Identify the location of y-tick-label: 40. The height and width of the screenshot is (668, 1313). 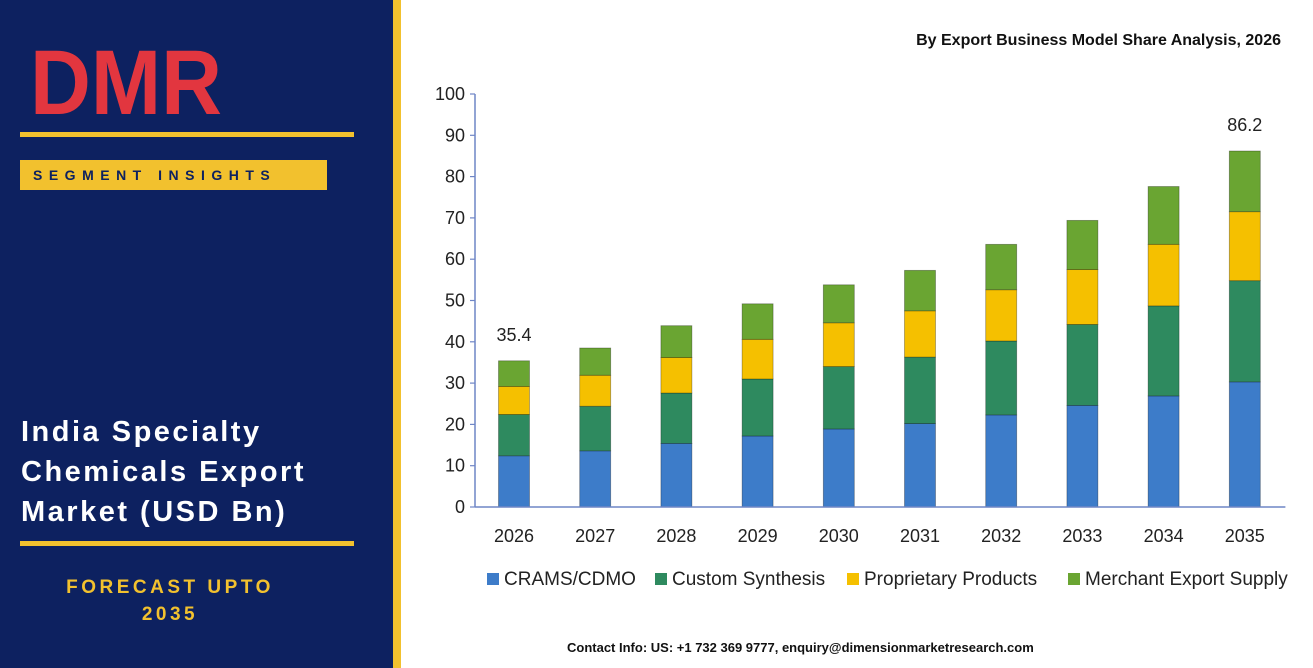
(455, 342).